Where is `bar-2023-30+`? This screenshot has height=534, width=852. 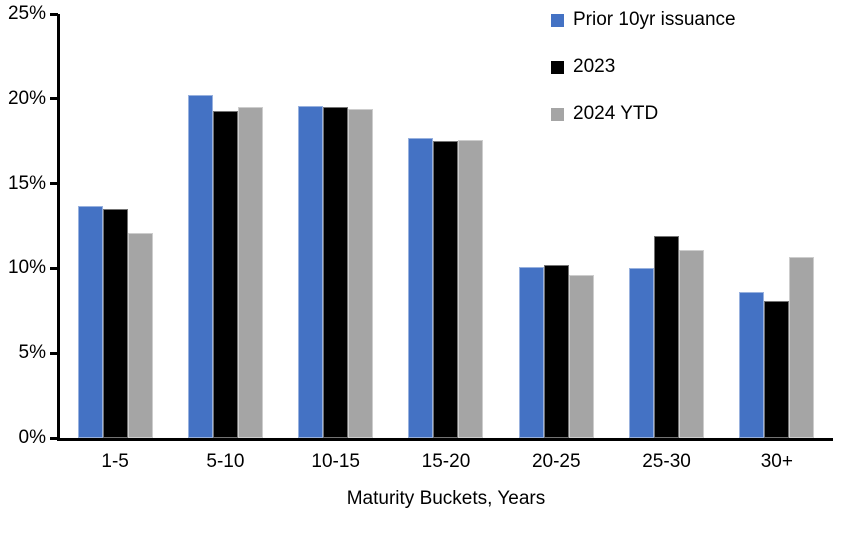
bar-2023-30+ is located at coordinates (777, 369).